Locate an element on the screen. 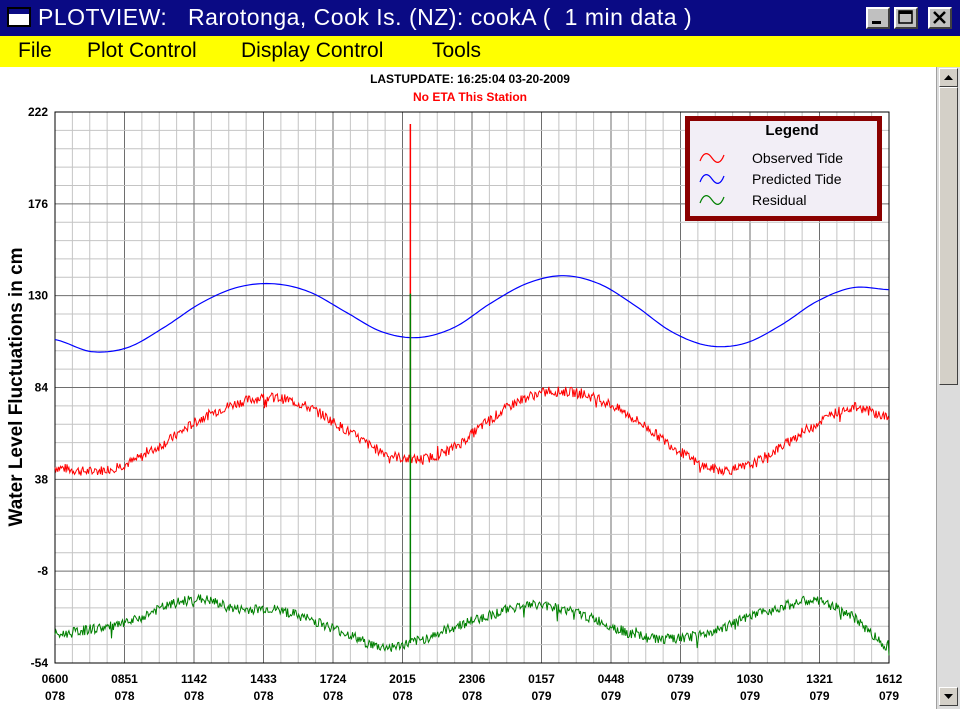 The width and height of the screenshot is (960, 714). close-icon is located at coordinates (939, 17).